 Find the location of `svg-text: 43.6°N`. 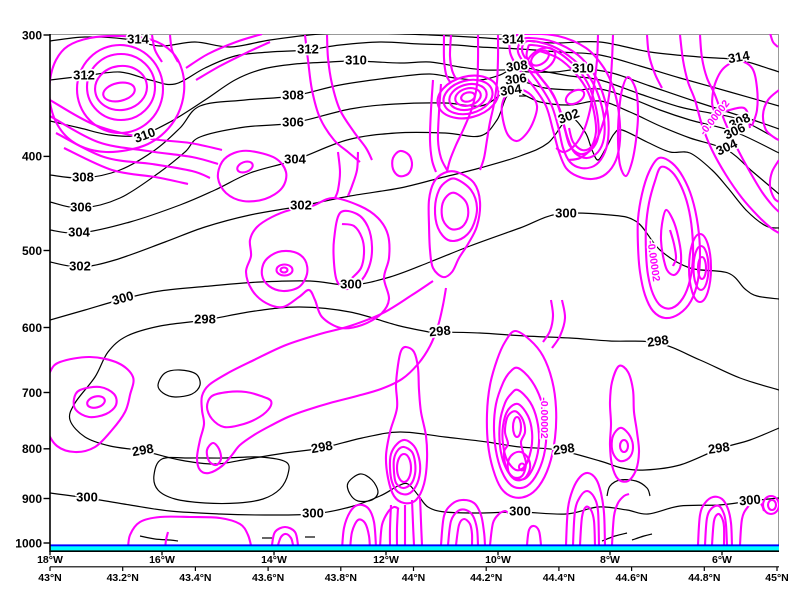

svg-text: 43.6°N is located at coordinates (268, 578).